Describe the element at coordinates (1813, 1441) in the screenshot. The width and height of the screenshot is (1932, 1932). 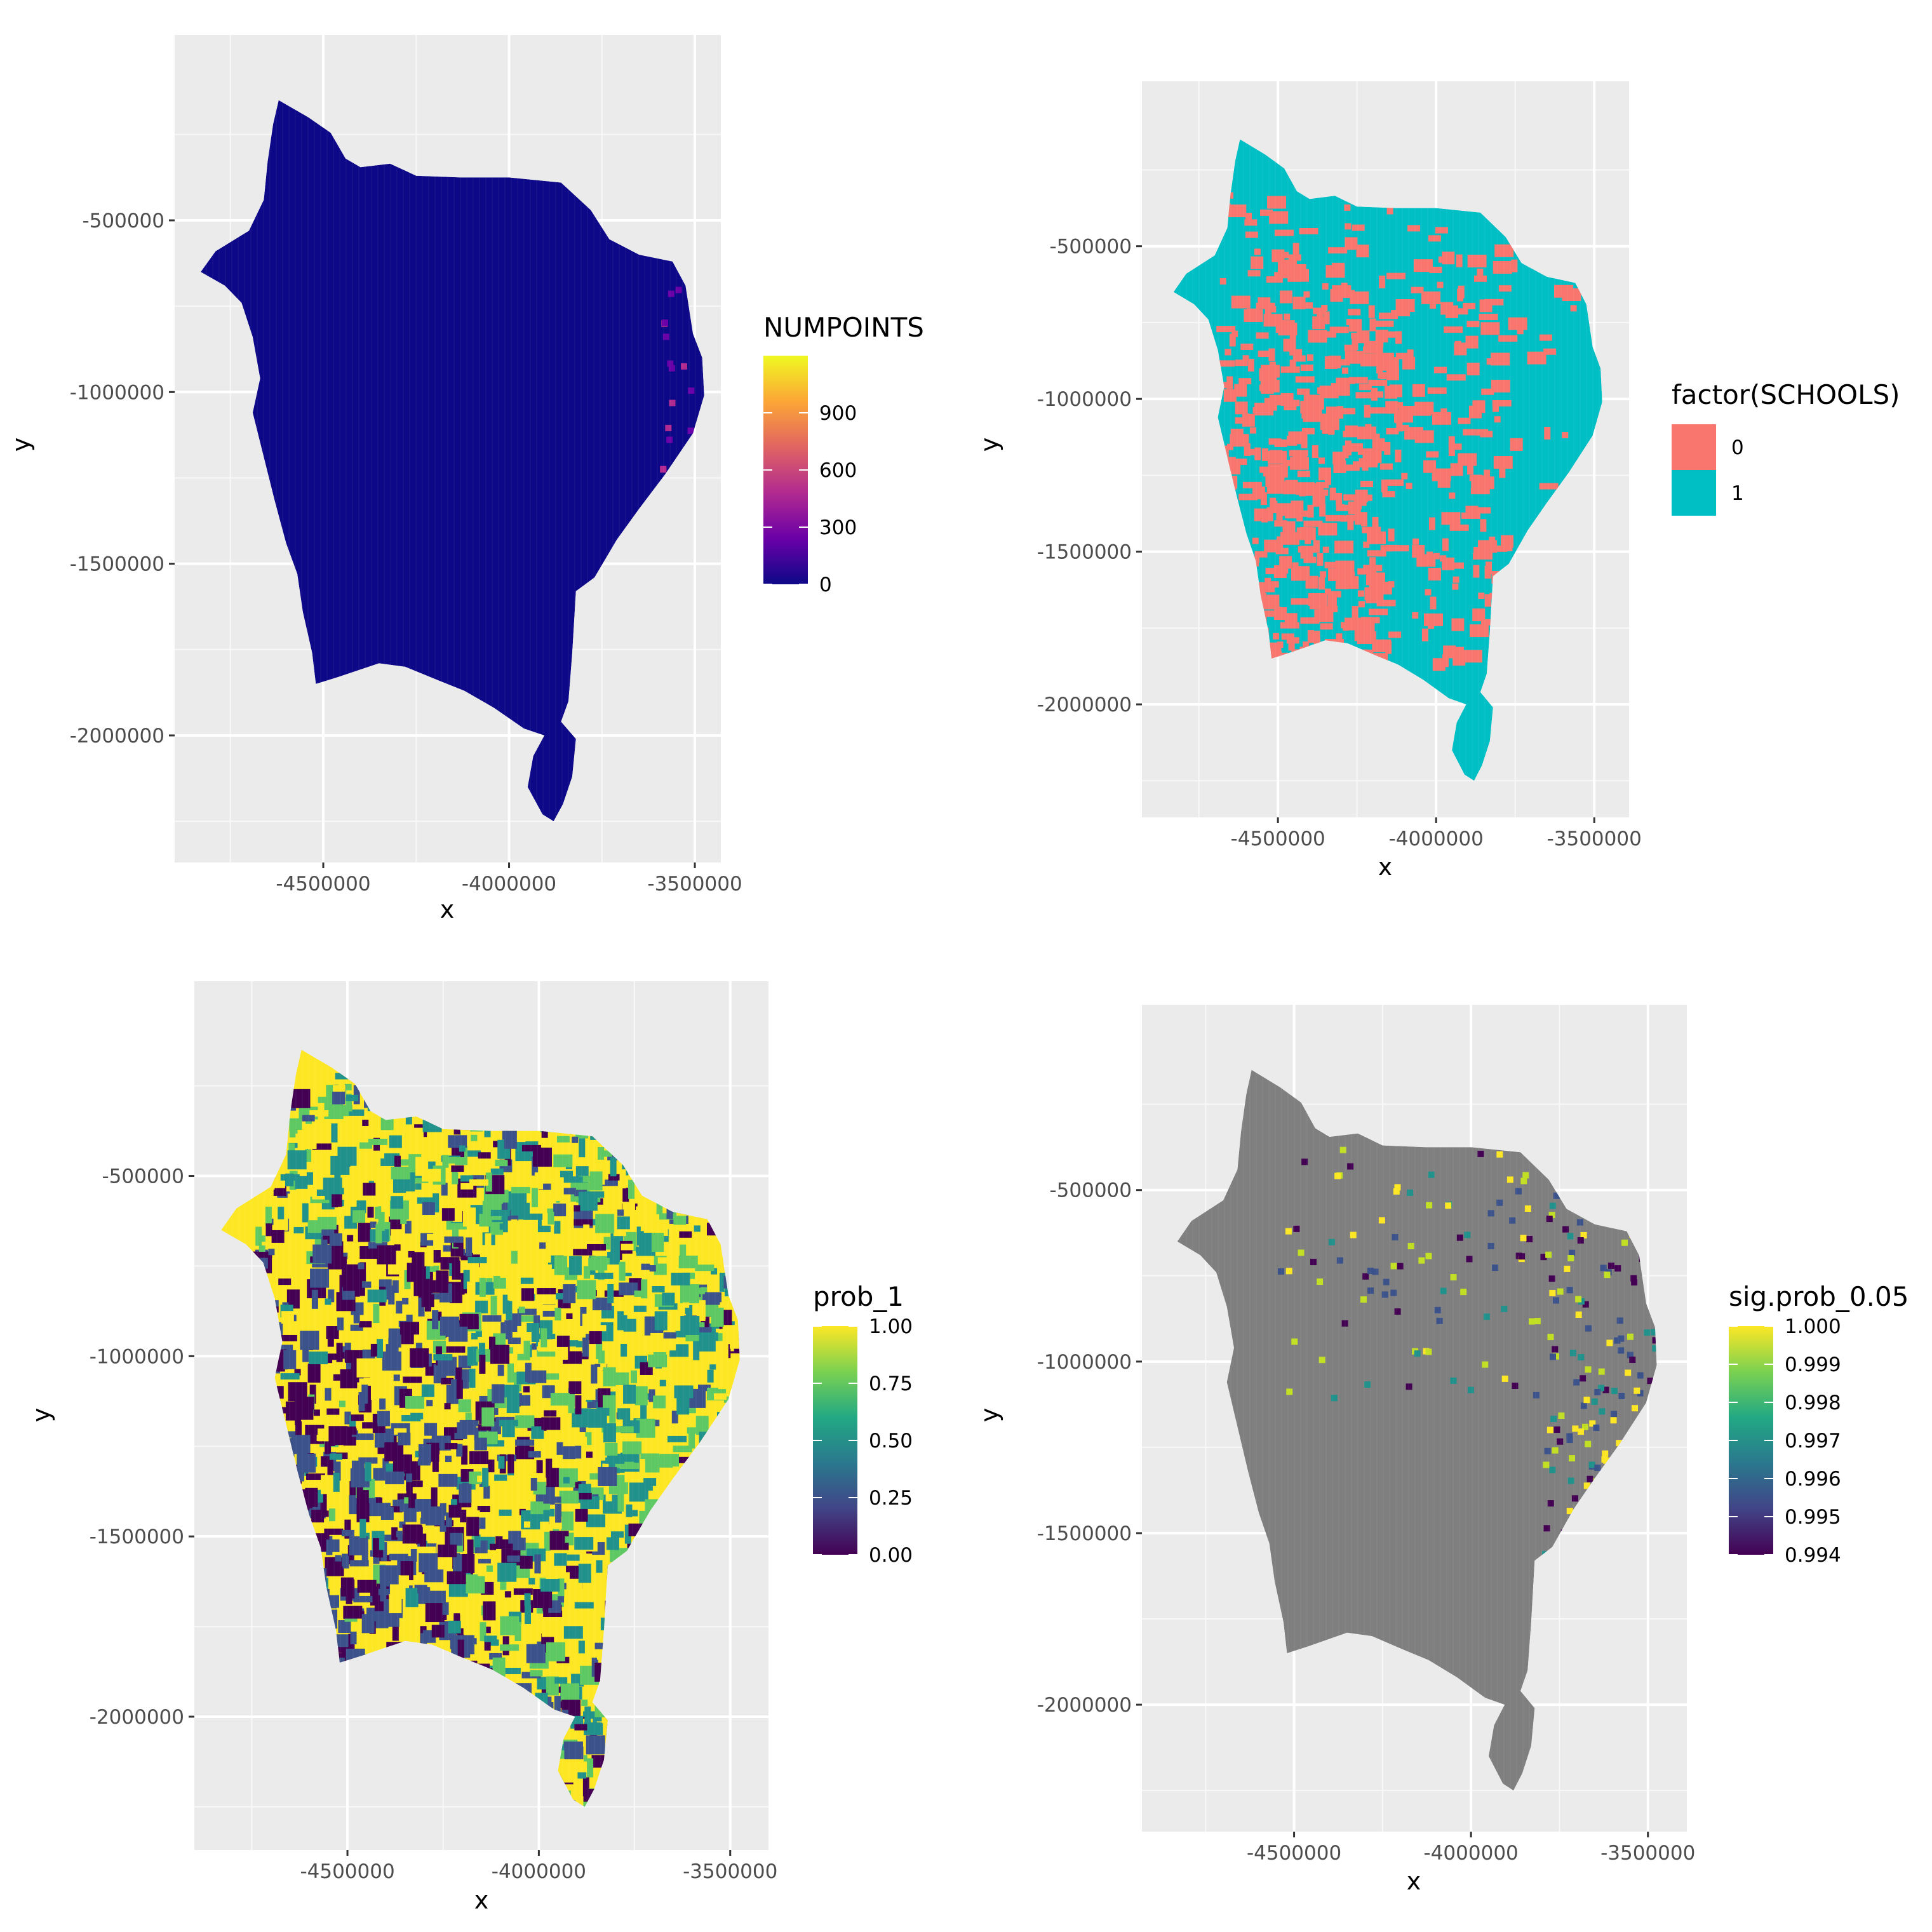
I see `legend-break-label: 0.997` at that location.